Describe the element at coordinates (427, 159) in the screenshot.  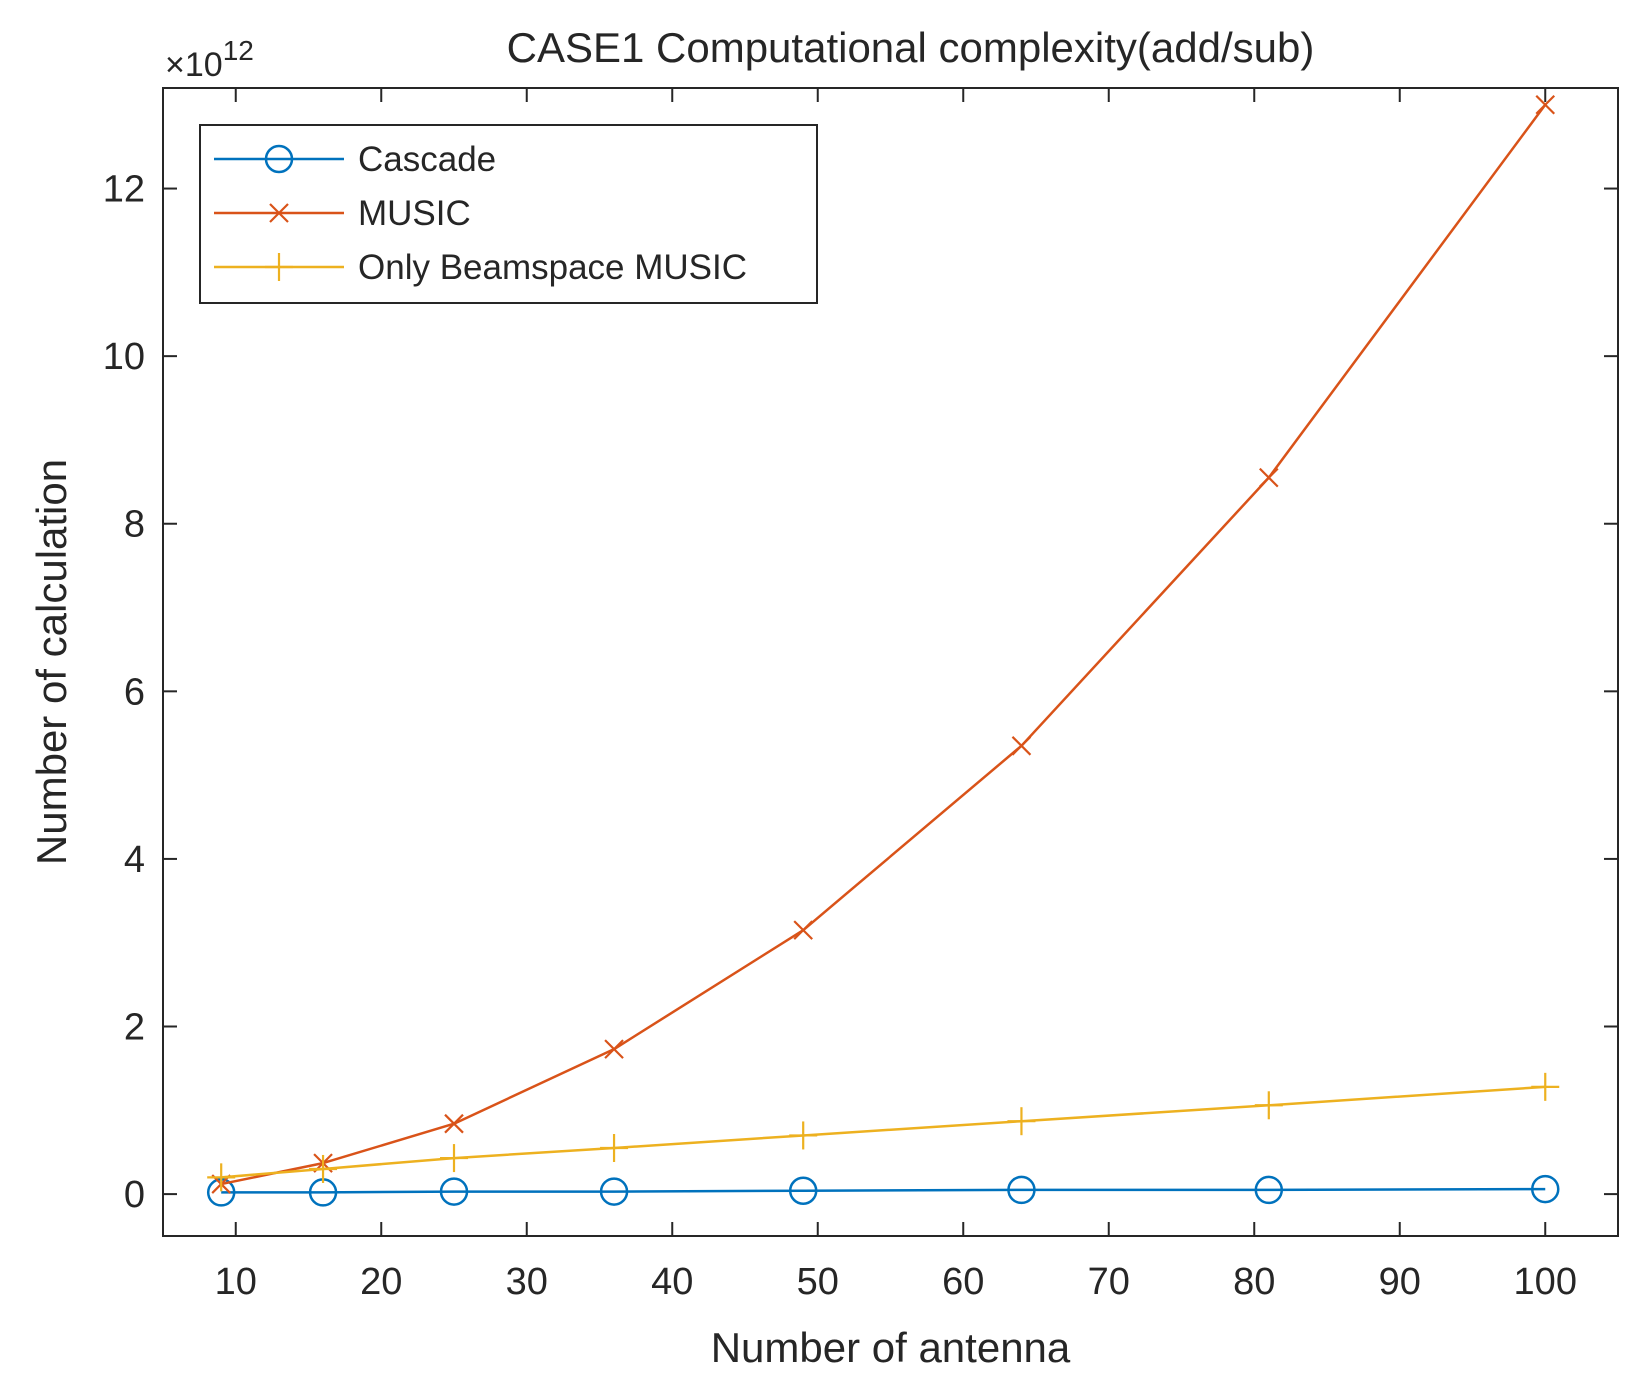
I see `legend-label: Cascade` at that location.